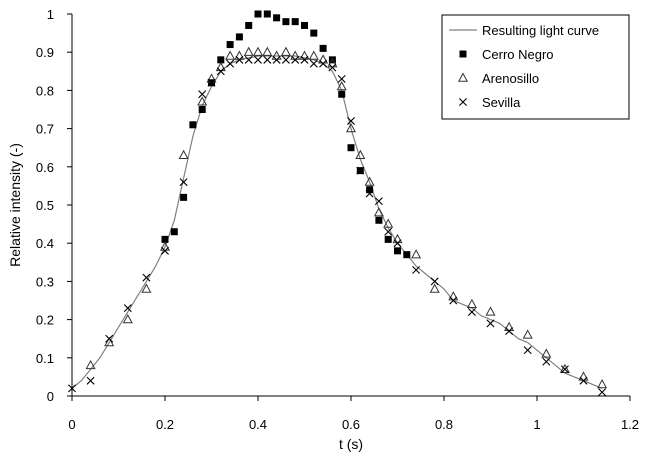 The width and height of the screenshot is (648, 460). What do you see at coordinates (45, 243) in the screenshot?
I see `y-tick-label: 0.4` at bounding box center [45, 243].